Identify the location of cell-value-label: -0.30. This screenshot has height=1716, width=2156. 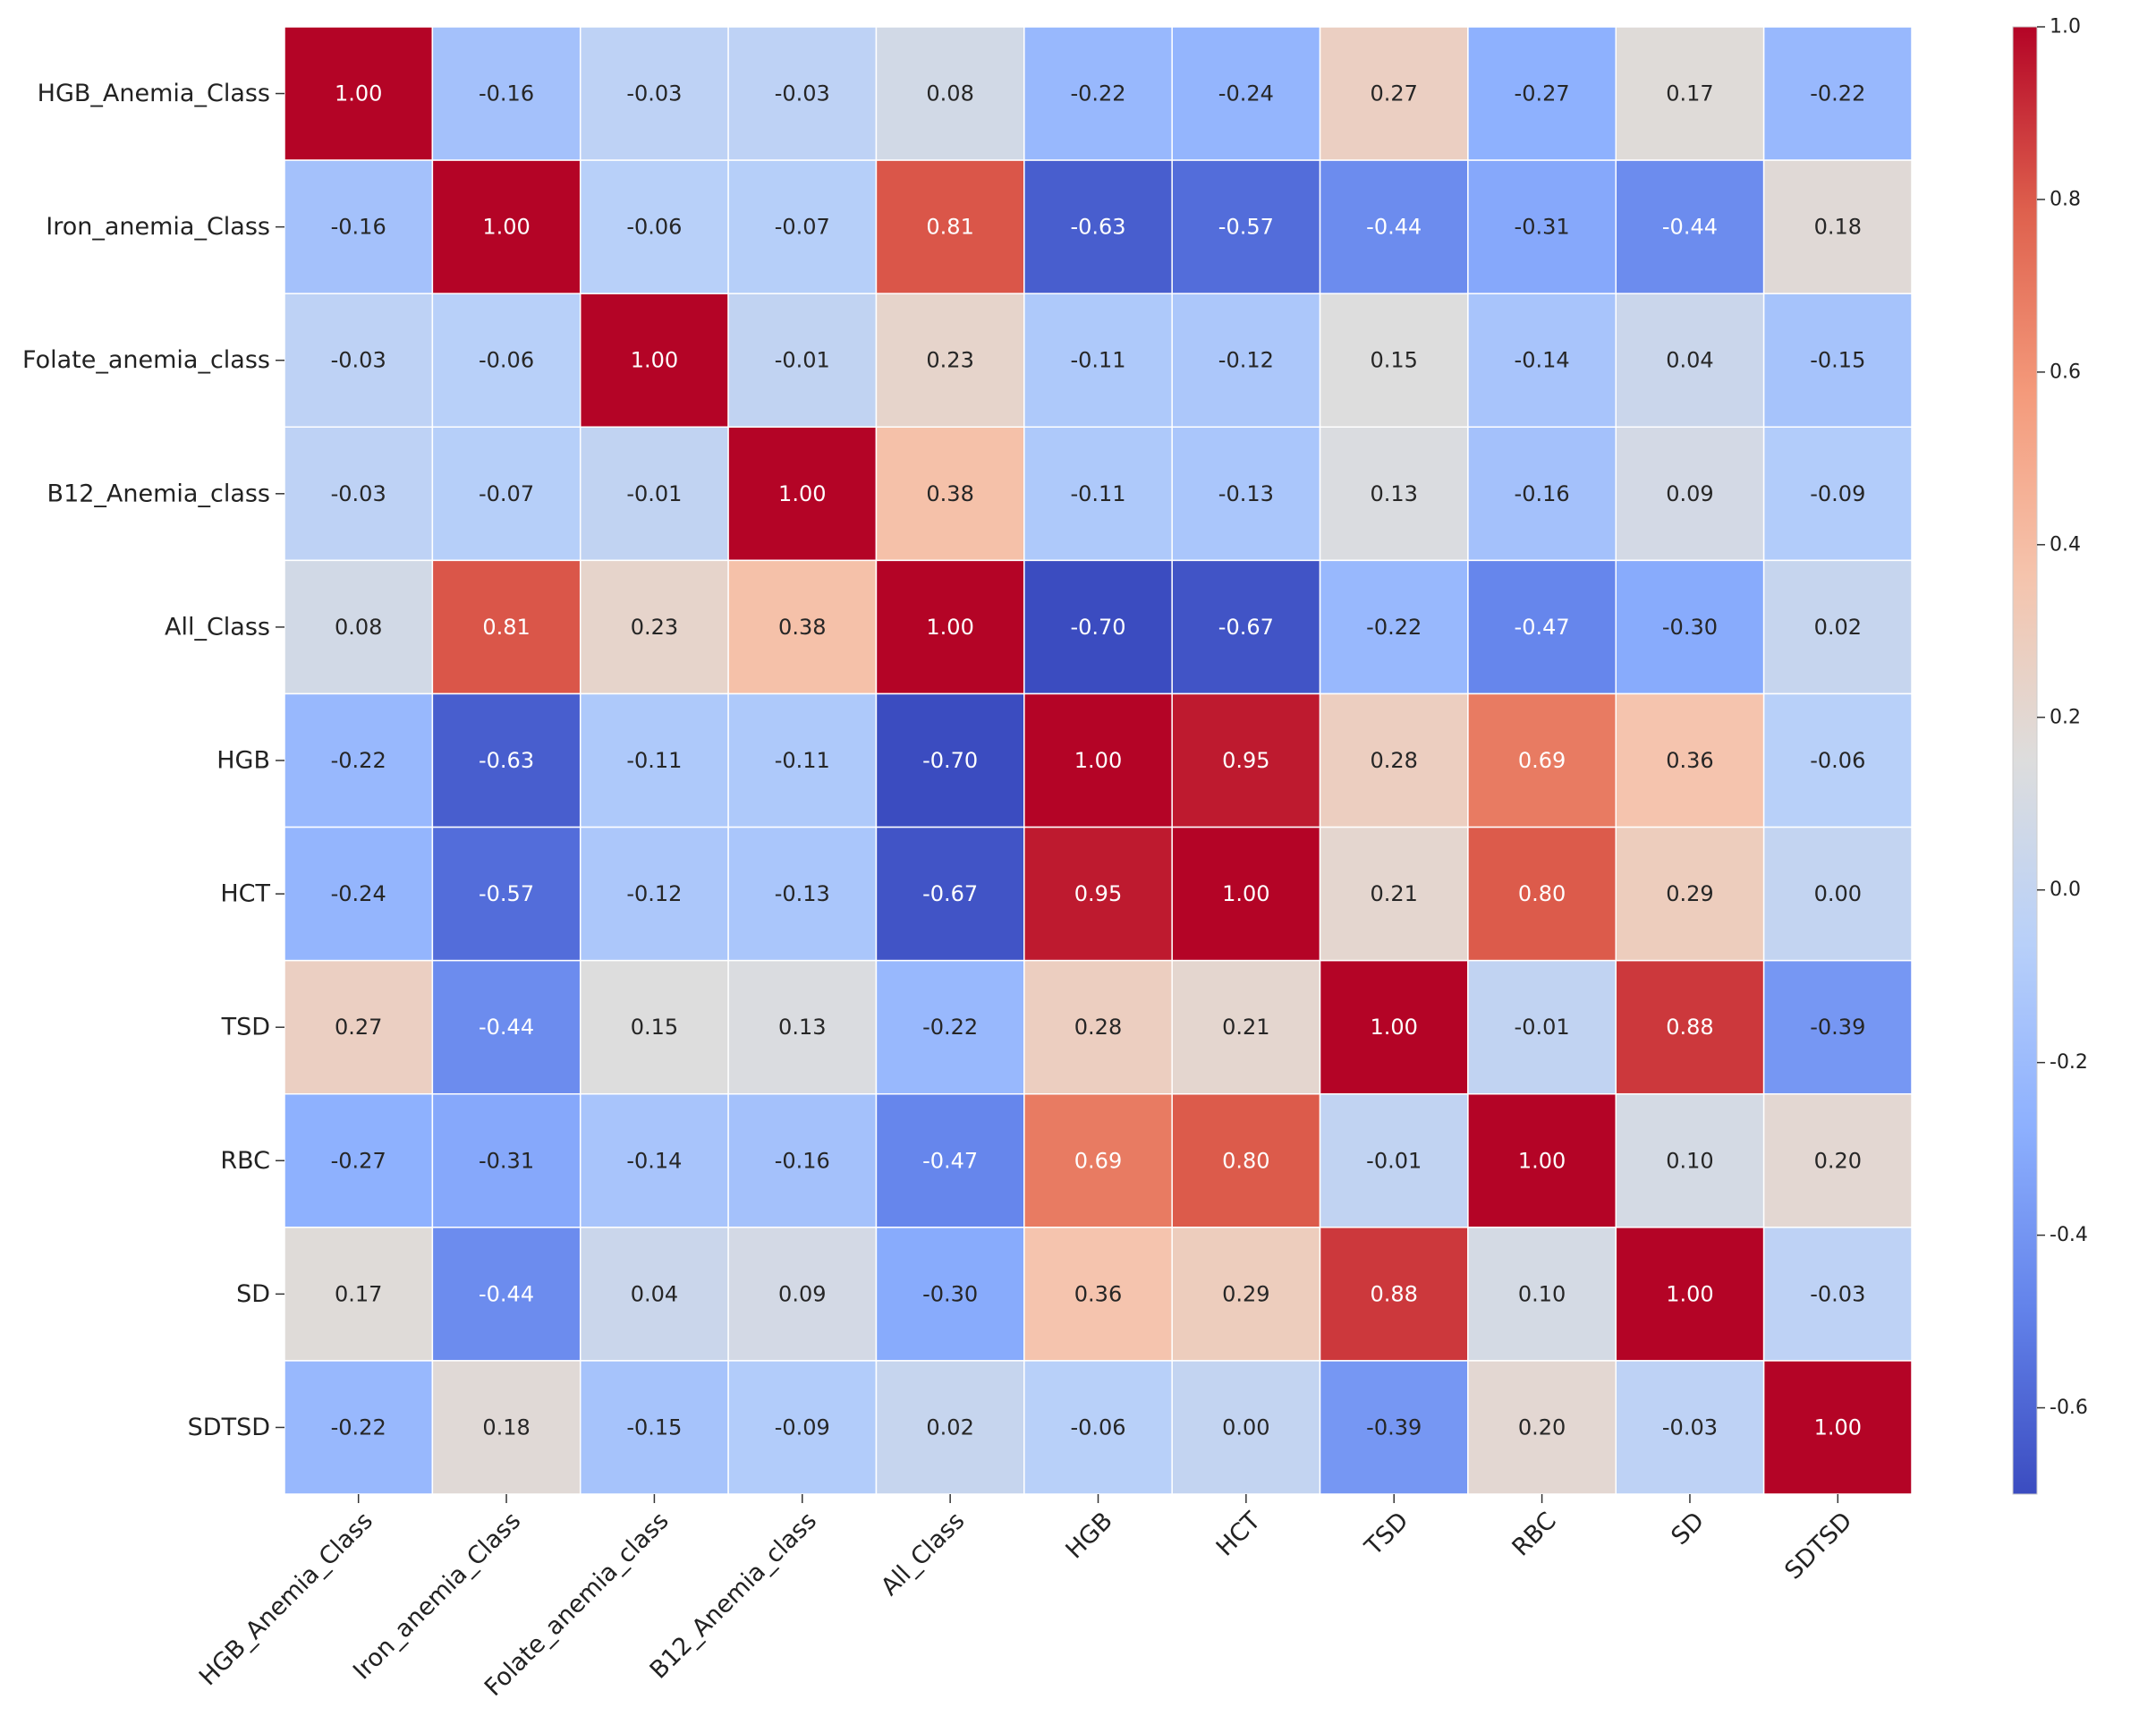
(1690, 627).